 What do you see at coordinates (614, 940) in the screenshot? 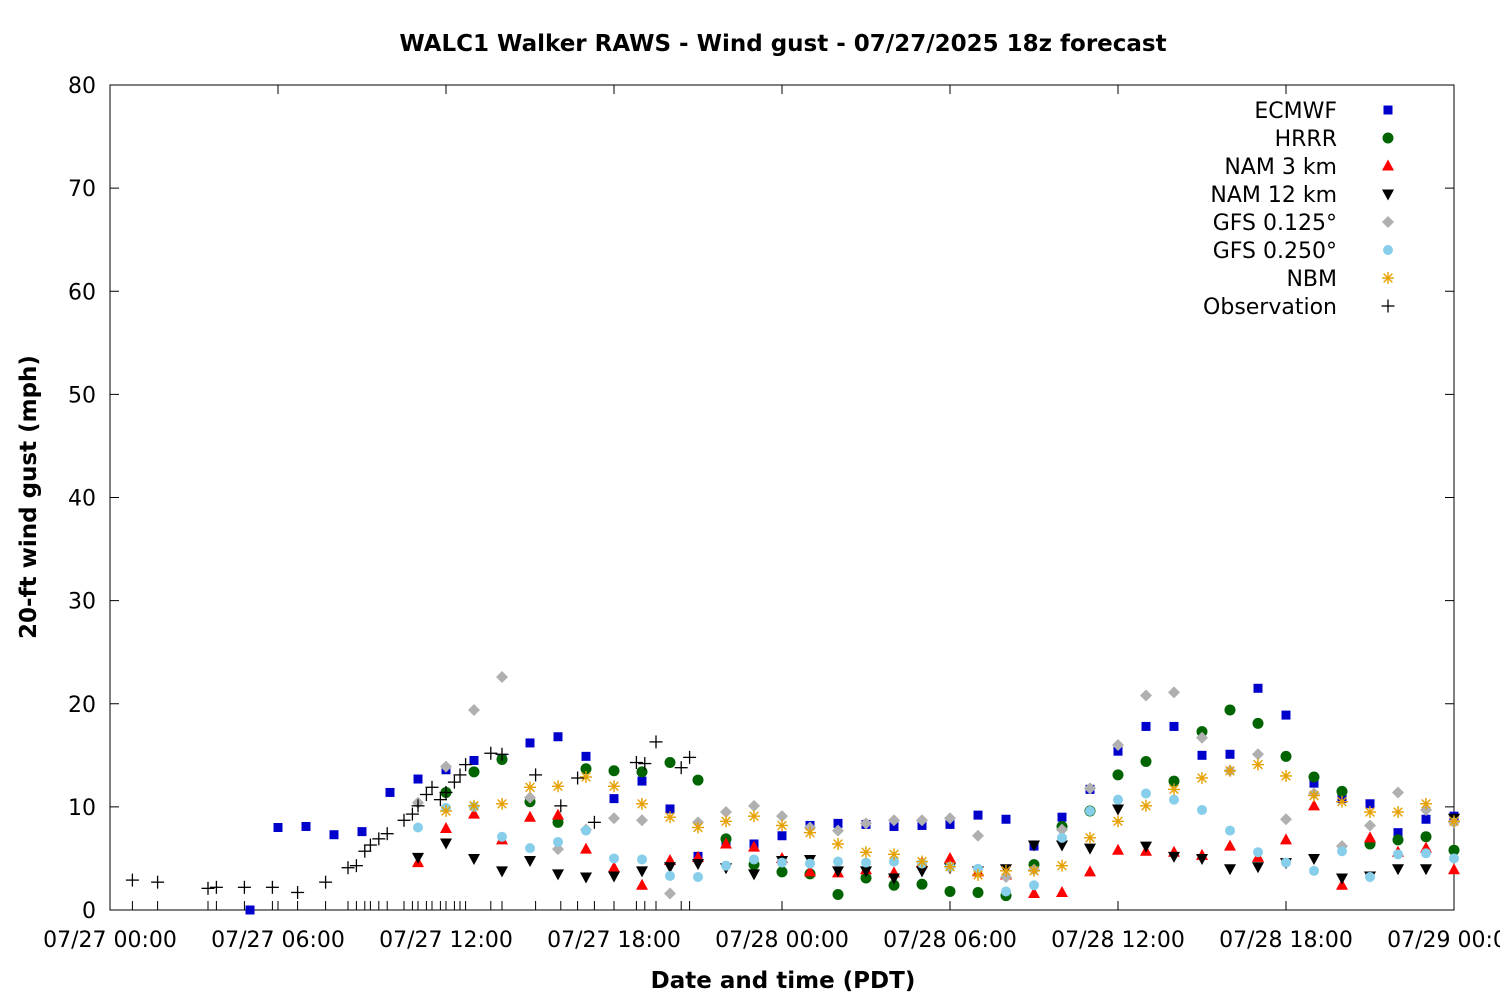
I see `x-tick-label: 07/27 18:00` at bounding box center [614, 940].